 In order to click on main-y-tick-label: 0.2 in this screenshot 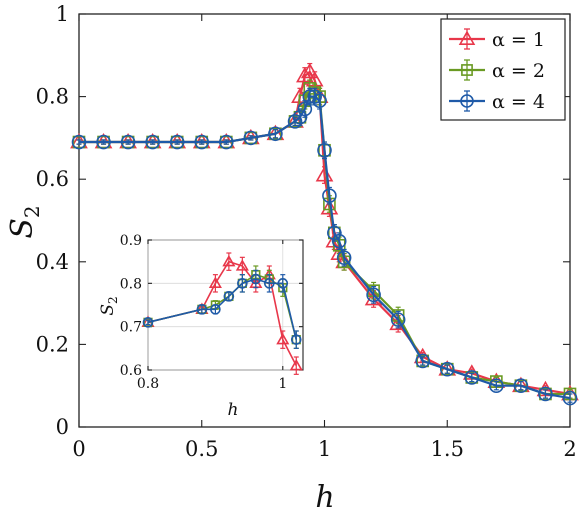, I will do `click(52, 344)`.